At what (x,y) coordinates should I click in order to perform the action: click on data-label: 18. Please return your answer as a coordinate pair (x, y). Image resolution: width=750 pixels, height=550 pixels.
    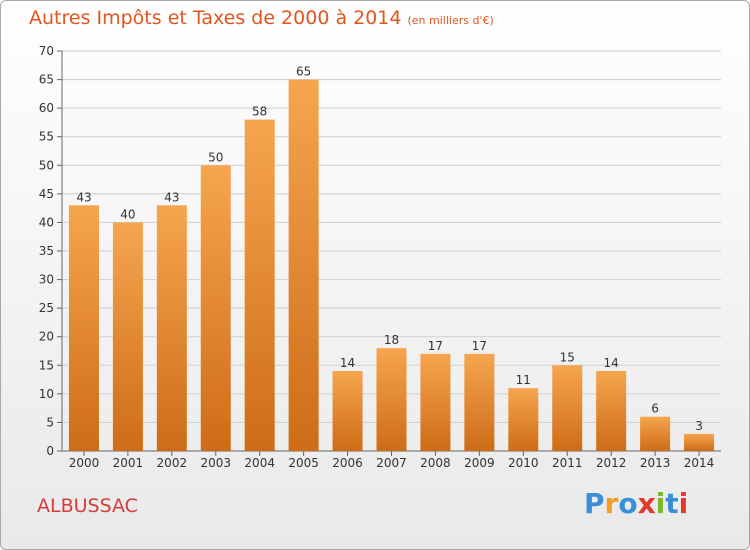
    Looking at the image, I should click on (391, 340).